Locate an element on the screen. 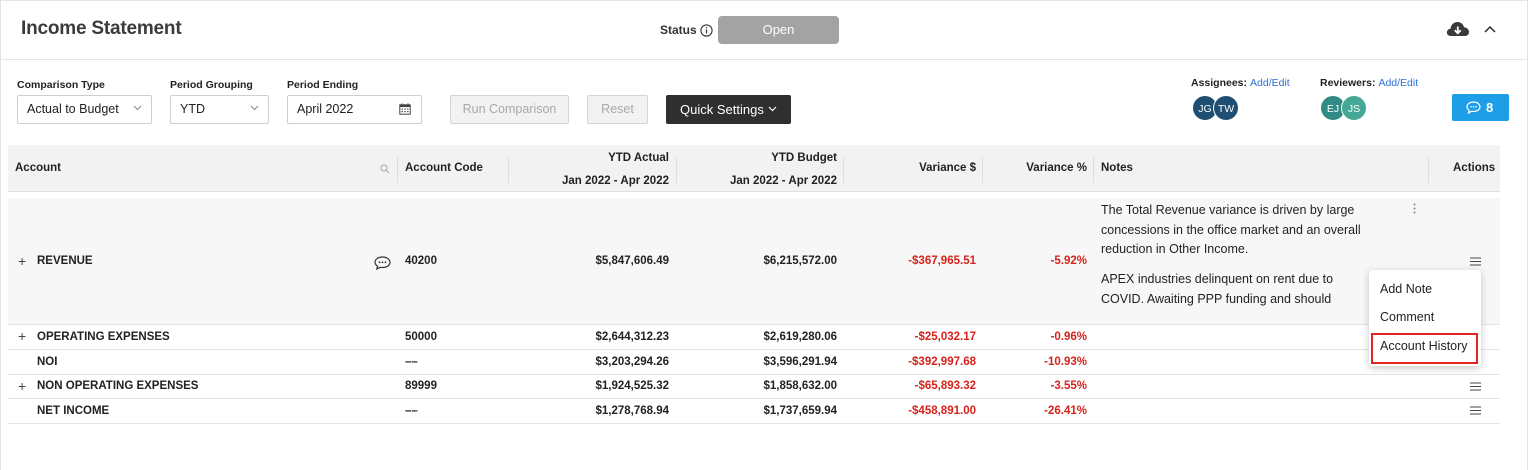  actions-dropdown-menu: Add Note Comment Account History is located at coordinates (1425, 318).